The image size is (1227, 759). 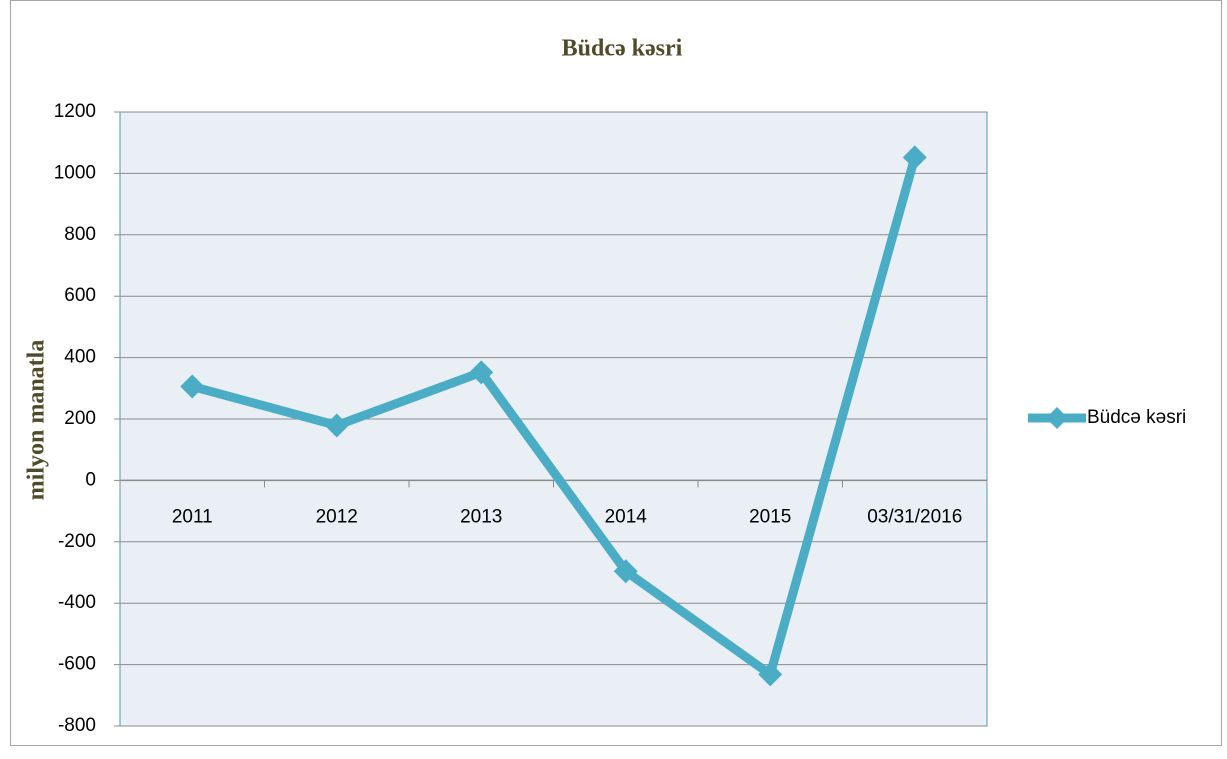 What do you see at coordinates (1136, 417) in the screenshot?
I see `legend-label: Büdcə kəsri` at bounding box center [1136, 417].